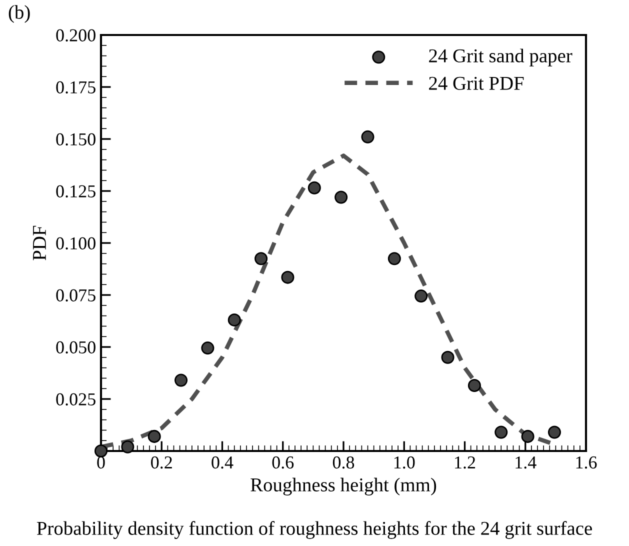 The width and height of the screenshot is (629, 546). What do you see at coordinates (76, 139) in the screenshot?
I see `y-tick-label: 0.150` at bounding box center [76, 139].